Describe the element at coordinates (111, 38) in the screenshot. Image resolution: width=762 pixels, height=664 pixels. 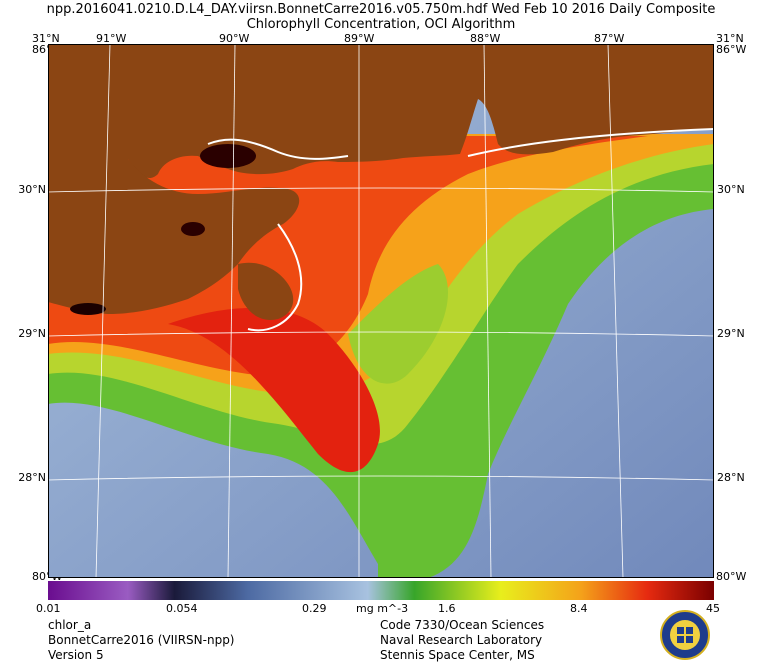
I see `lon-label-top: 91°W` at that location.